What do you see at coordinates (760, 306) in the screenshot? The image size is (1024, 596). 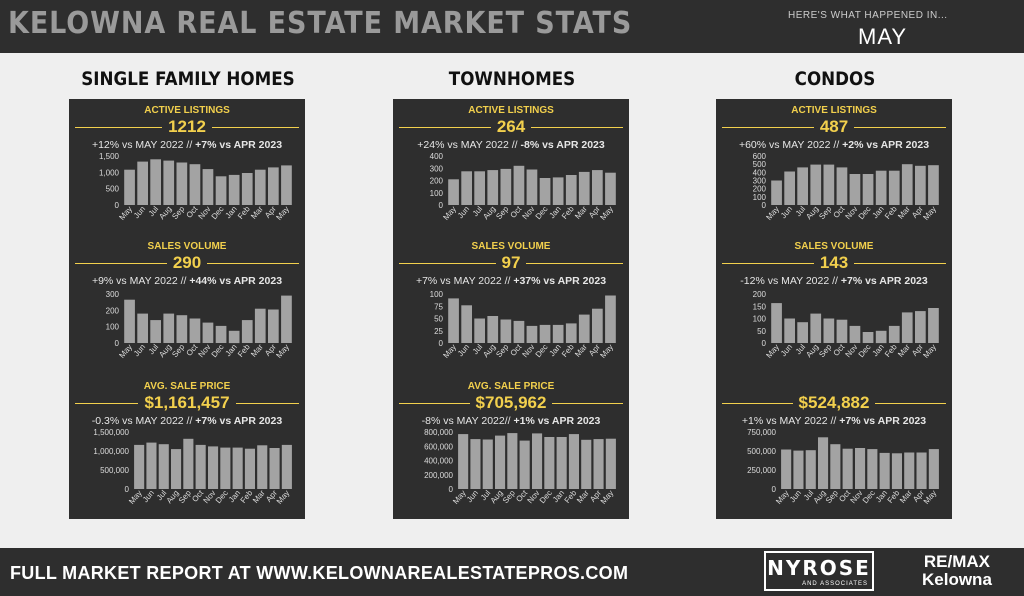 I see `y-tick-label: 150` at bounding box center [760, 306].